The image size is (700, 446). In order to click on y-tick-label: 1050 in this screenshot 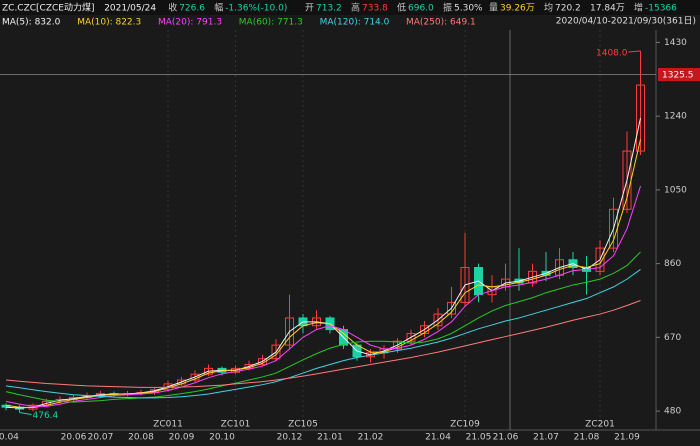, I will do `click(675, 190)`.